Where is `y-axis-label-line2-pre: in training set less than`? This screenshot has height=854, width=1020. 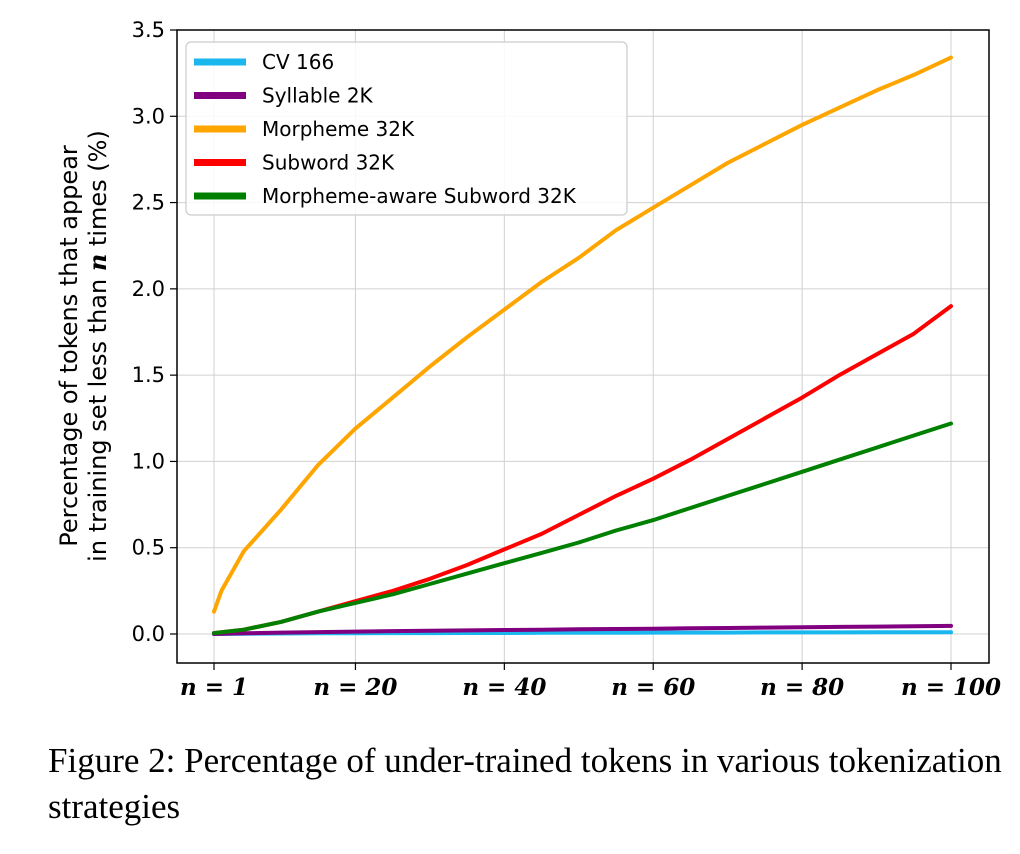
y-axis-label-line2-pre: in training set less than is located at coordinates (98, 416).